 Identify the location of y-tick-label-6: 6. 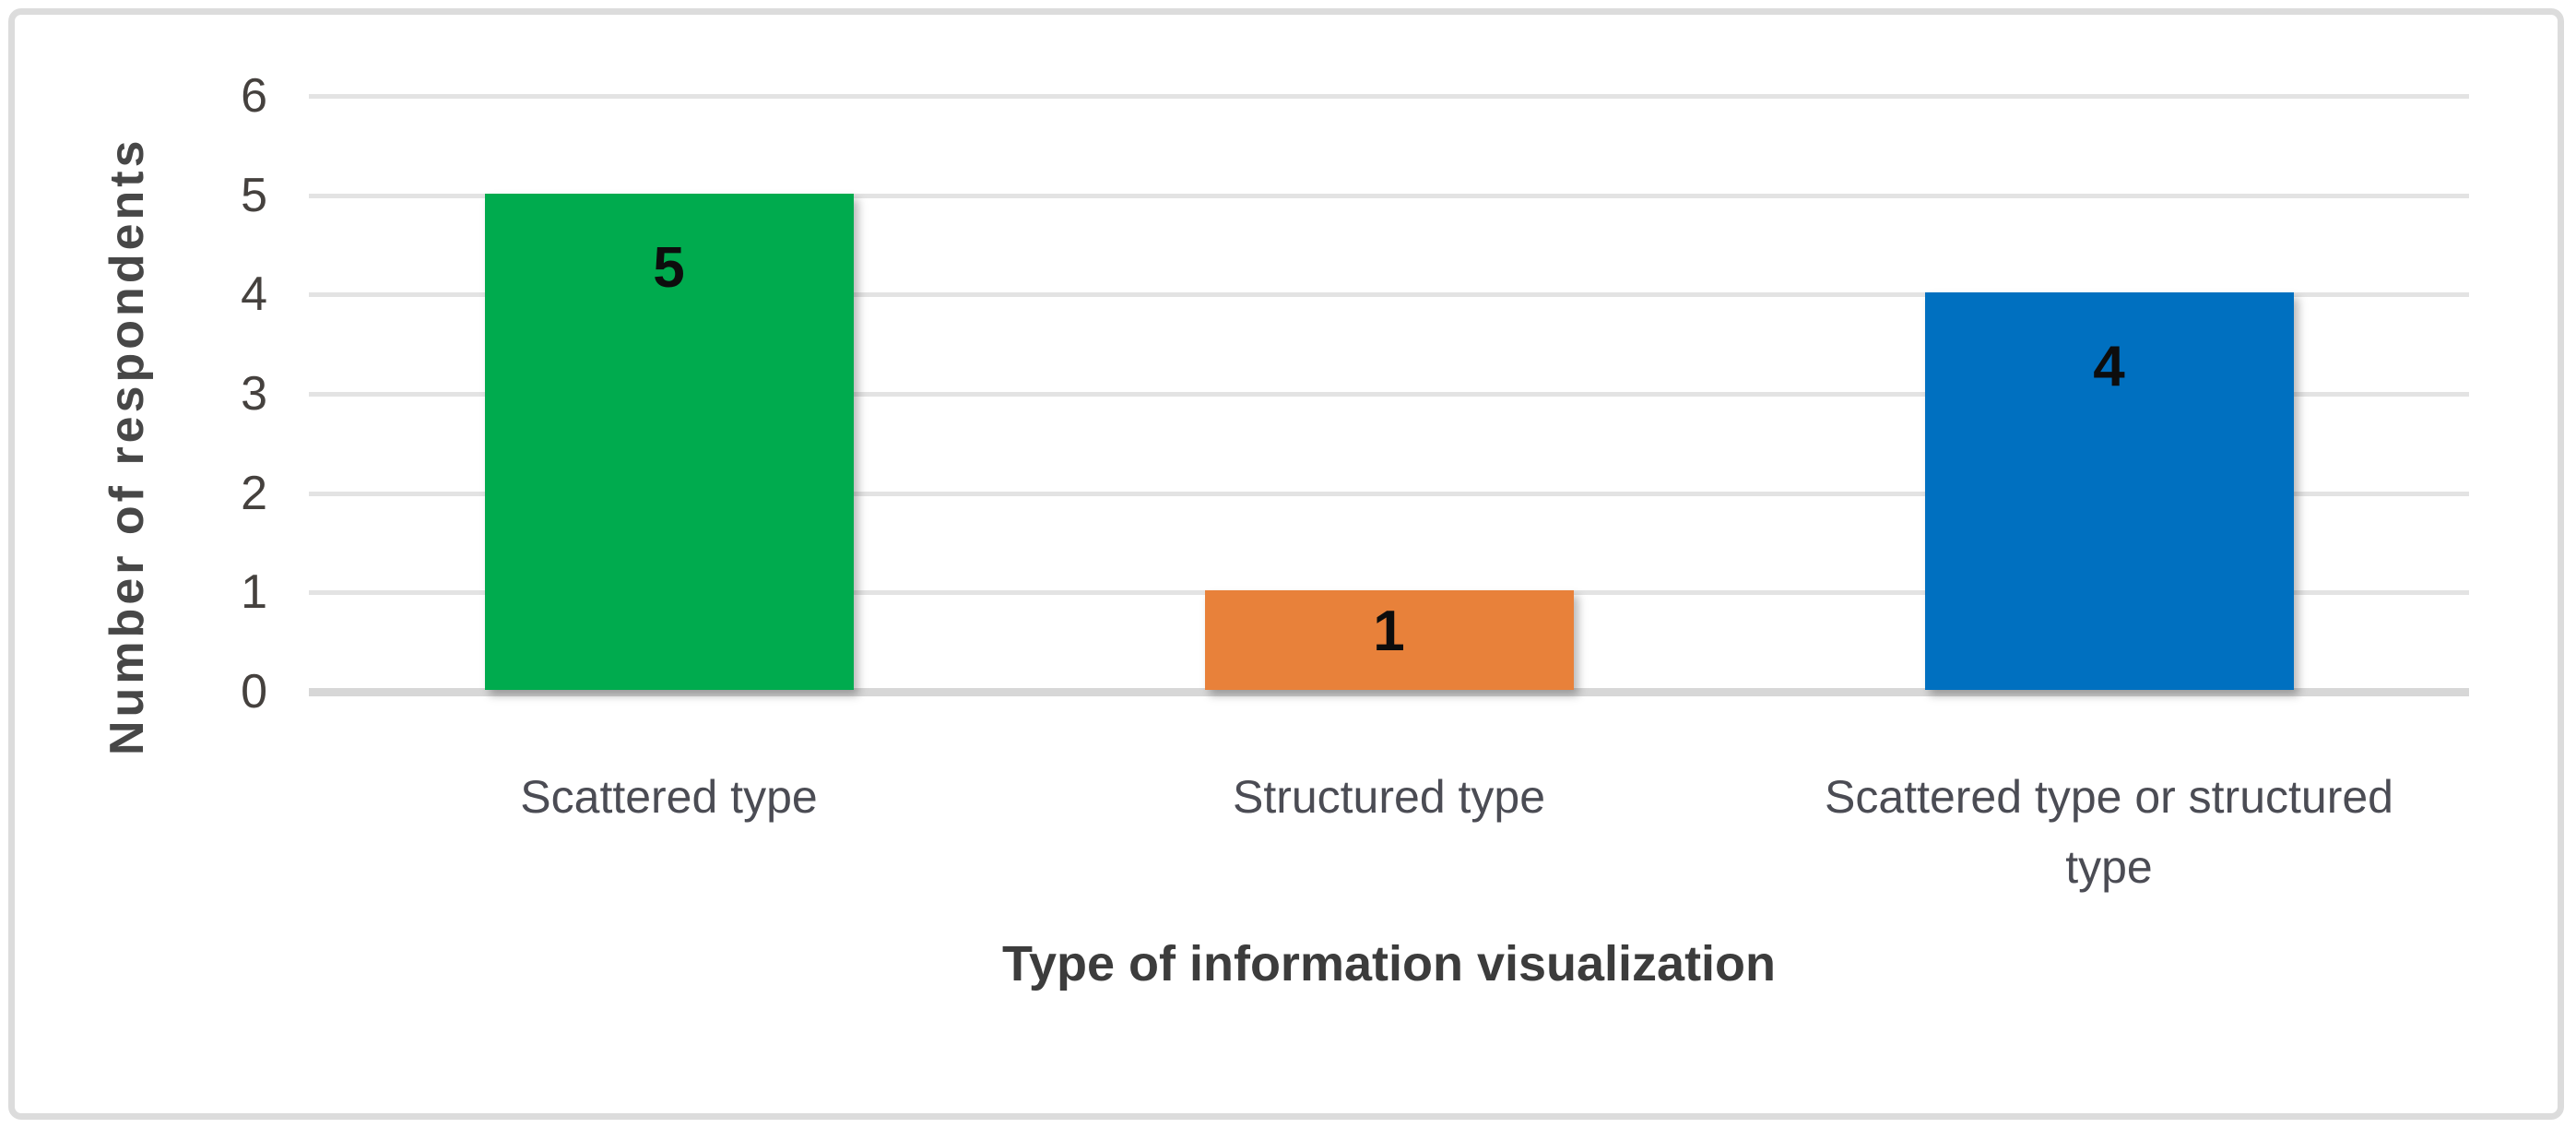
(254, 96).